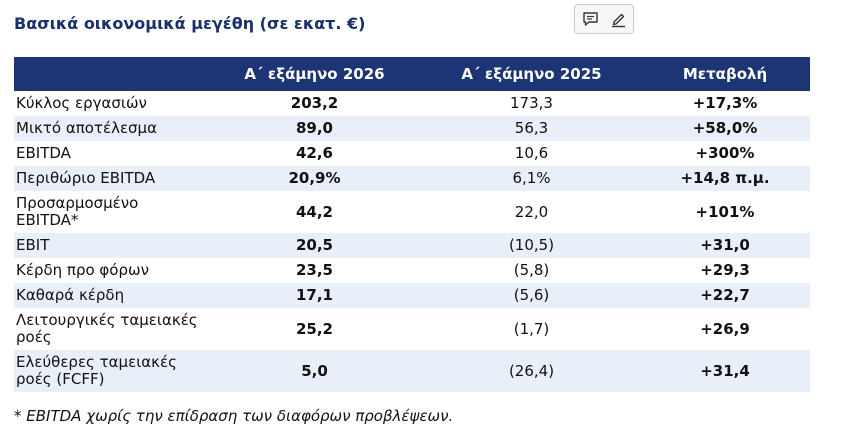 Image resolution: width=847 pixels, height=441 pixels. What do you see at coordinates (531, 270) in the screenshot?
I see `value-2025: (5,8)` at bounding box center [531, 270].